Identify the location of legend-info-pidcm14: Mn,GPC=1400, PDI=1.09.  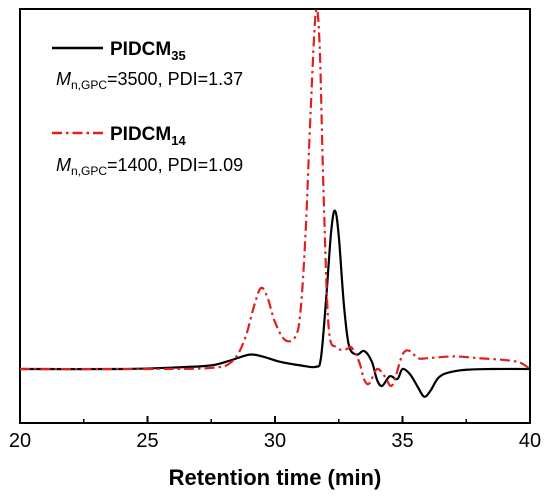
(149, 166).